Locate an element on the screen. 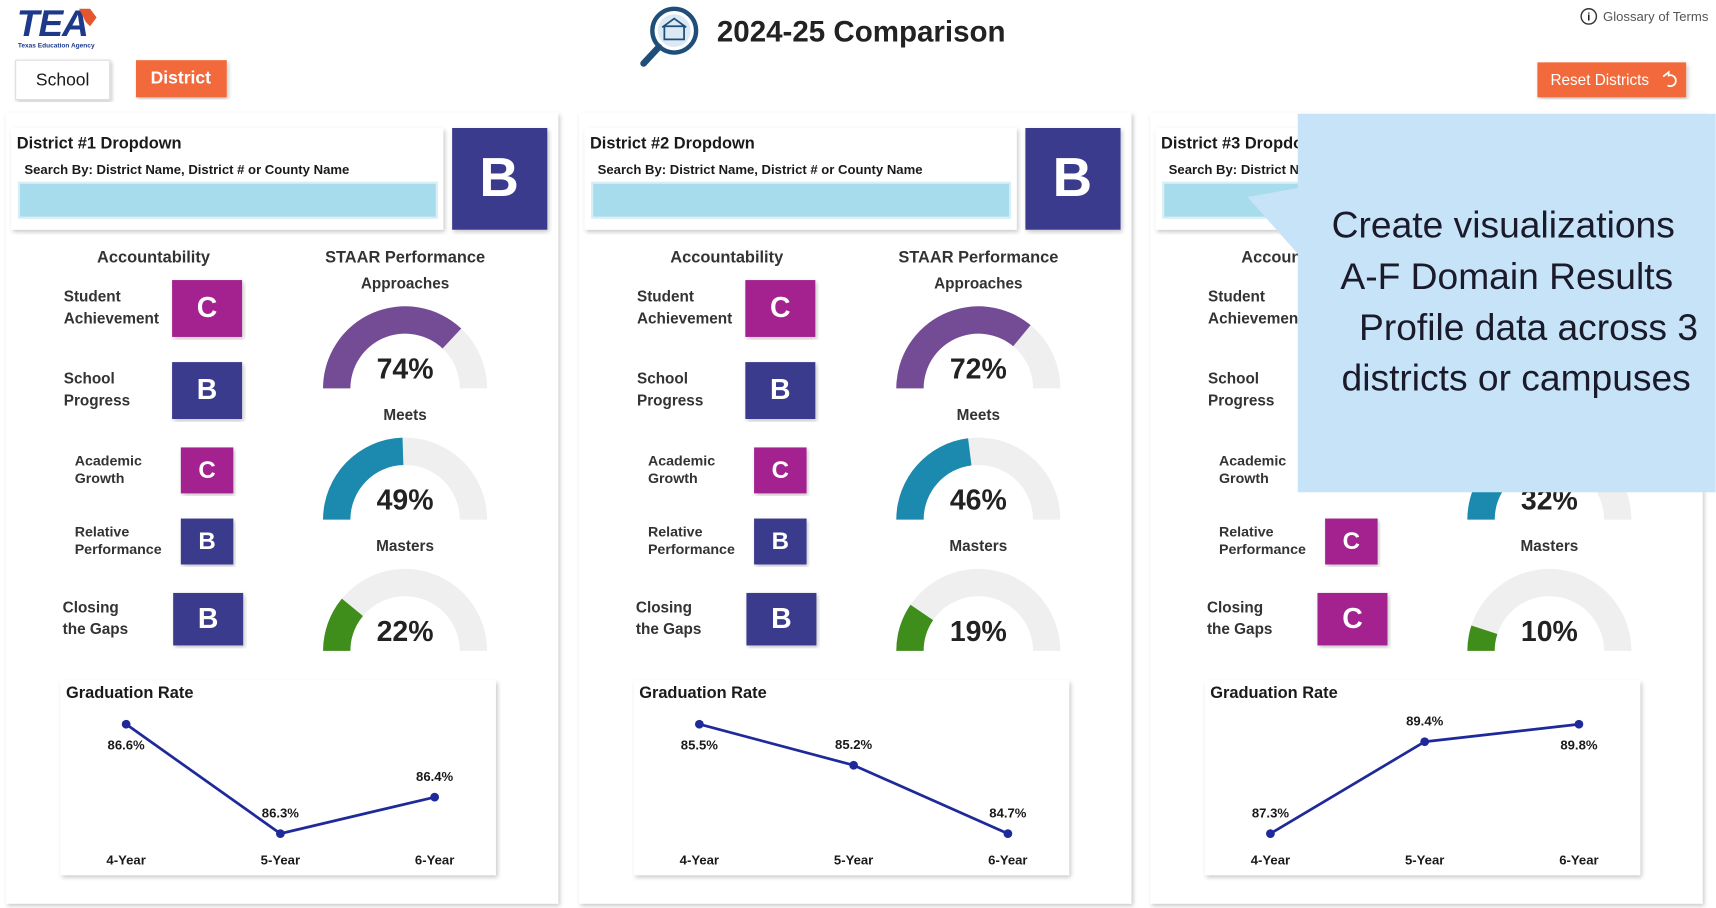 This screenshot has height=908, width=1716. callout-text: A-F Domain Results is located at coordinates (1506, 276).